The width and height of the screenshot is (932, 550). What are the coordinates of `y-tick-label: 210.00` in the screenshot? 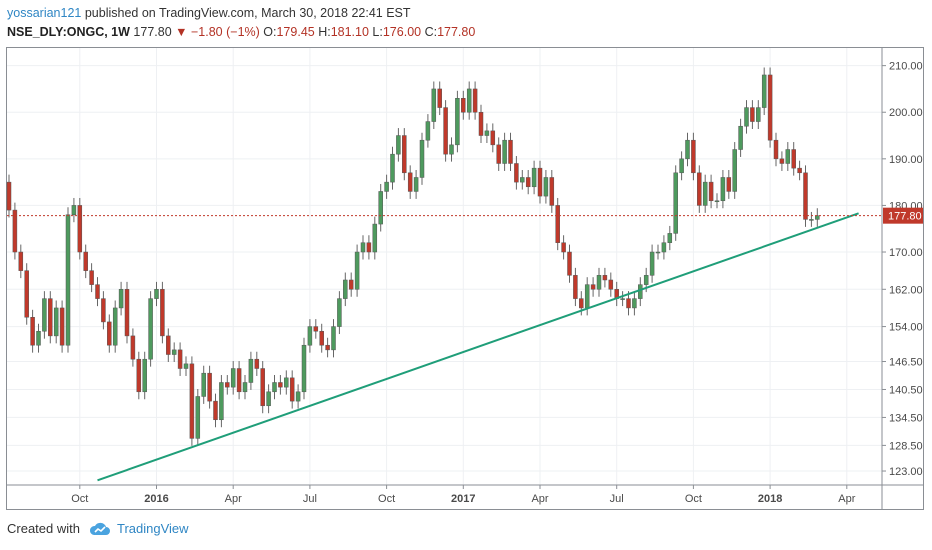 It's located at (906, 67).